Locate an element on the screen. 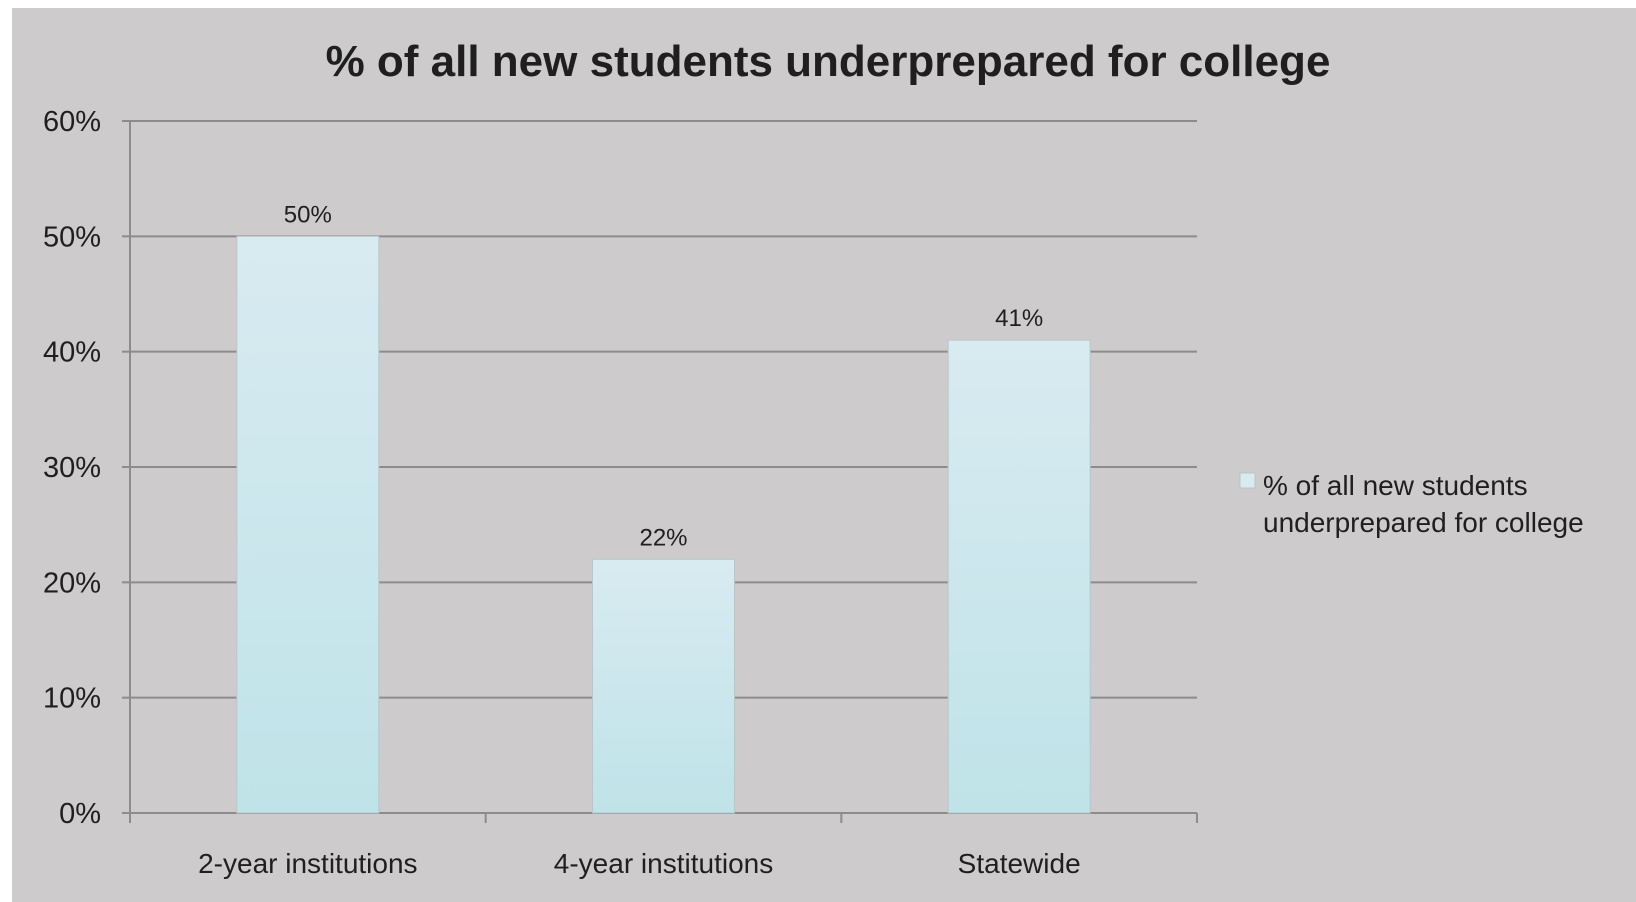 This screenshot has height=902, width=1636. legend-swatch is located at coordinates (1247, 480).